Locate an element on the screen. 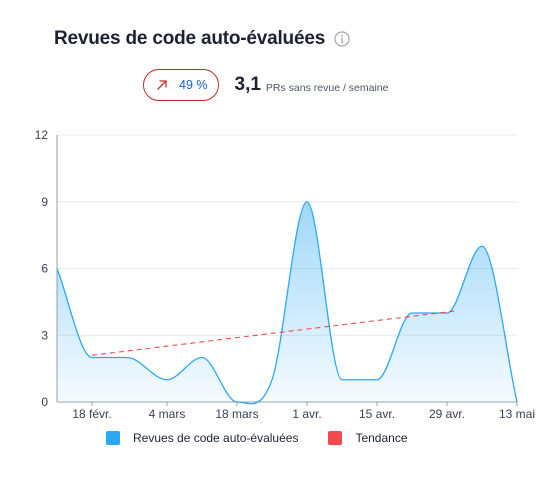 The image size is (548, 484). legend-item-series: Revues de code auto-évaluées is located at coordinates (202, 438).